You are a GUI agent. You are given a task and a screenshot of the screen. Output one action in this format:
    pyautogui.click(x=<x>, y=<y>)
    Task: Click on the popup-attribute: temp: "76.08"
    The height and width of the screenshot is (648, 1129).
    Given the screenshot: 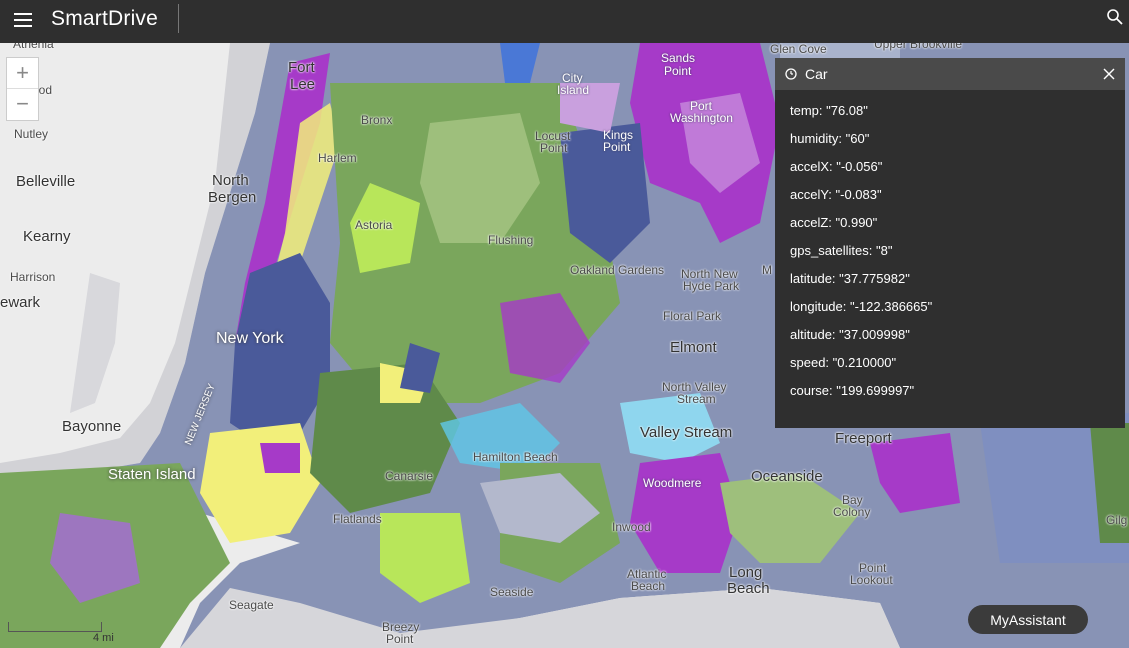 What is the action you would take?
    pyautogui.click(x=829, y=110)
    